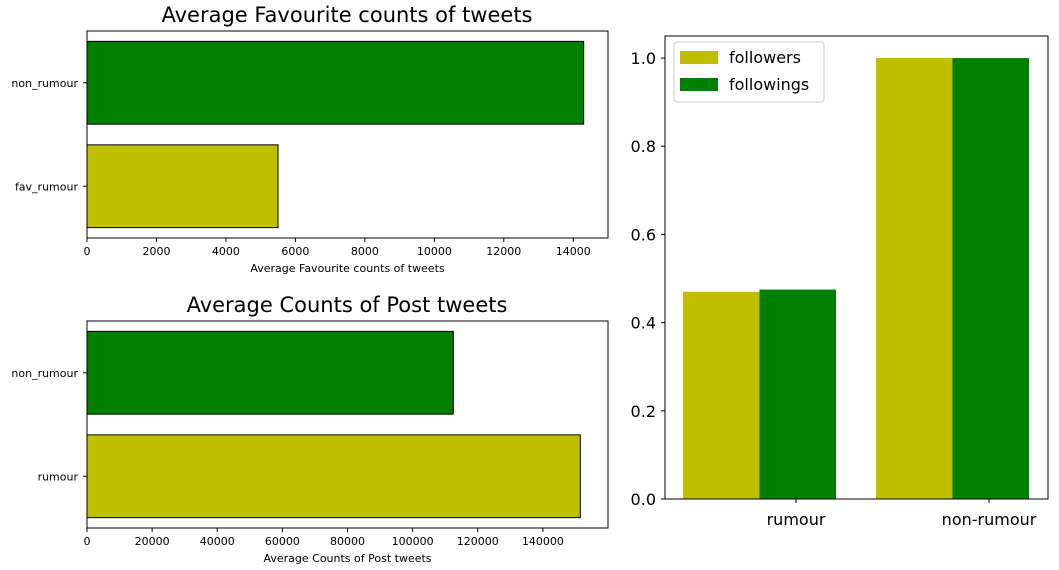 The image size is (1059, 570). Describe the element at coordinates (643, 411) in the screenshot. I see `y-tick-label: 0.2` at that location.